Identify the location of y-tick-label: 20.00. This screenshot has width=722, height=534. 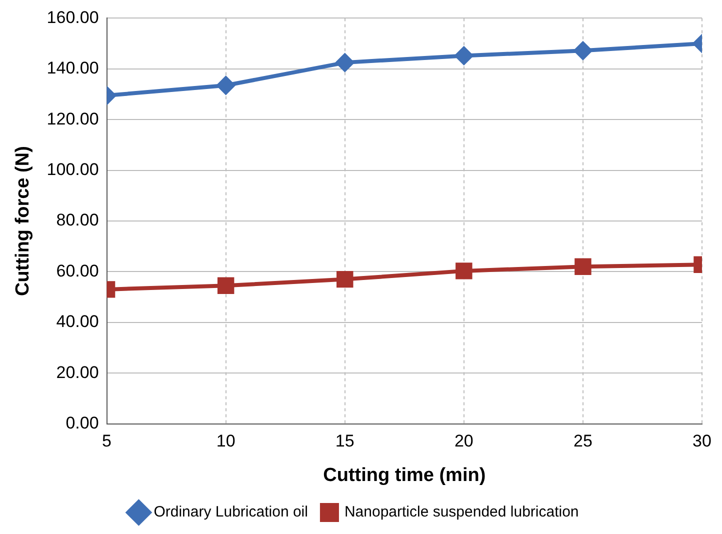
(77, 372).